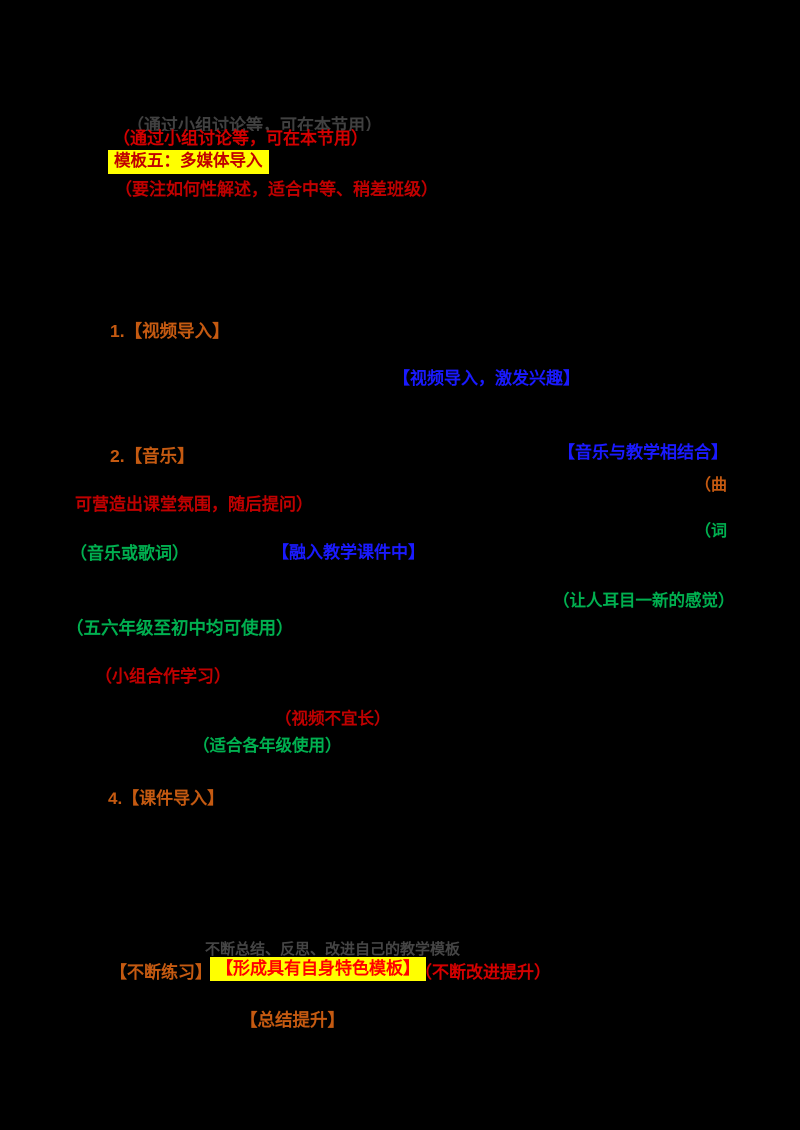 The image size is (800, 1130). What do you see at coordinates (711, 531) in the screenshot?
I see `fragment-green: （词` at bounding box center [711, 531].